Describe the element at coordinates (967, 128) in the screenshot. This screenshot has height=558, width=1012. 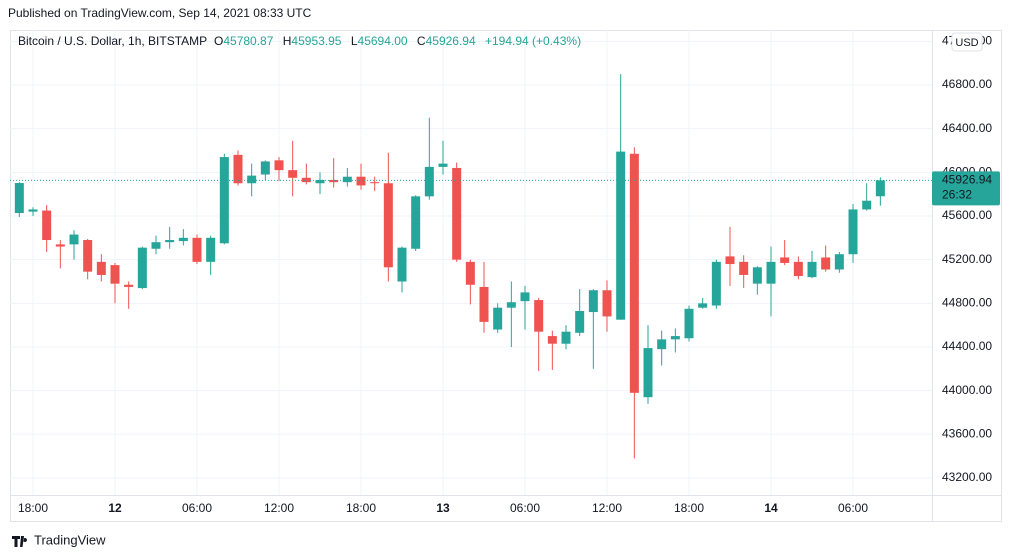
I see `y-tick-label: 46400.00` at that location.